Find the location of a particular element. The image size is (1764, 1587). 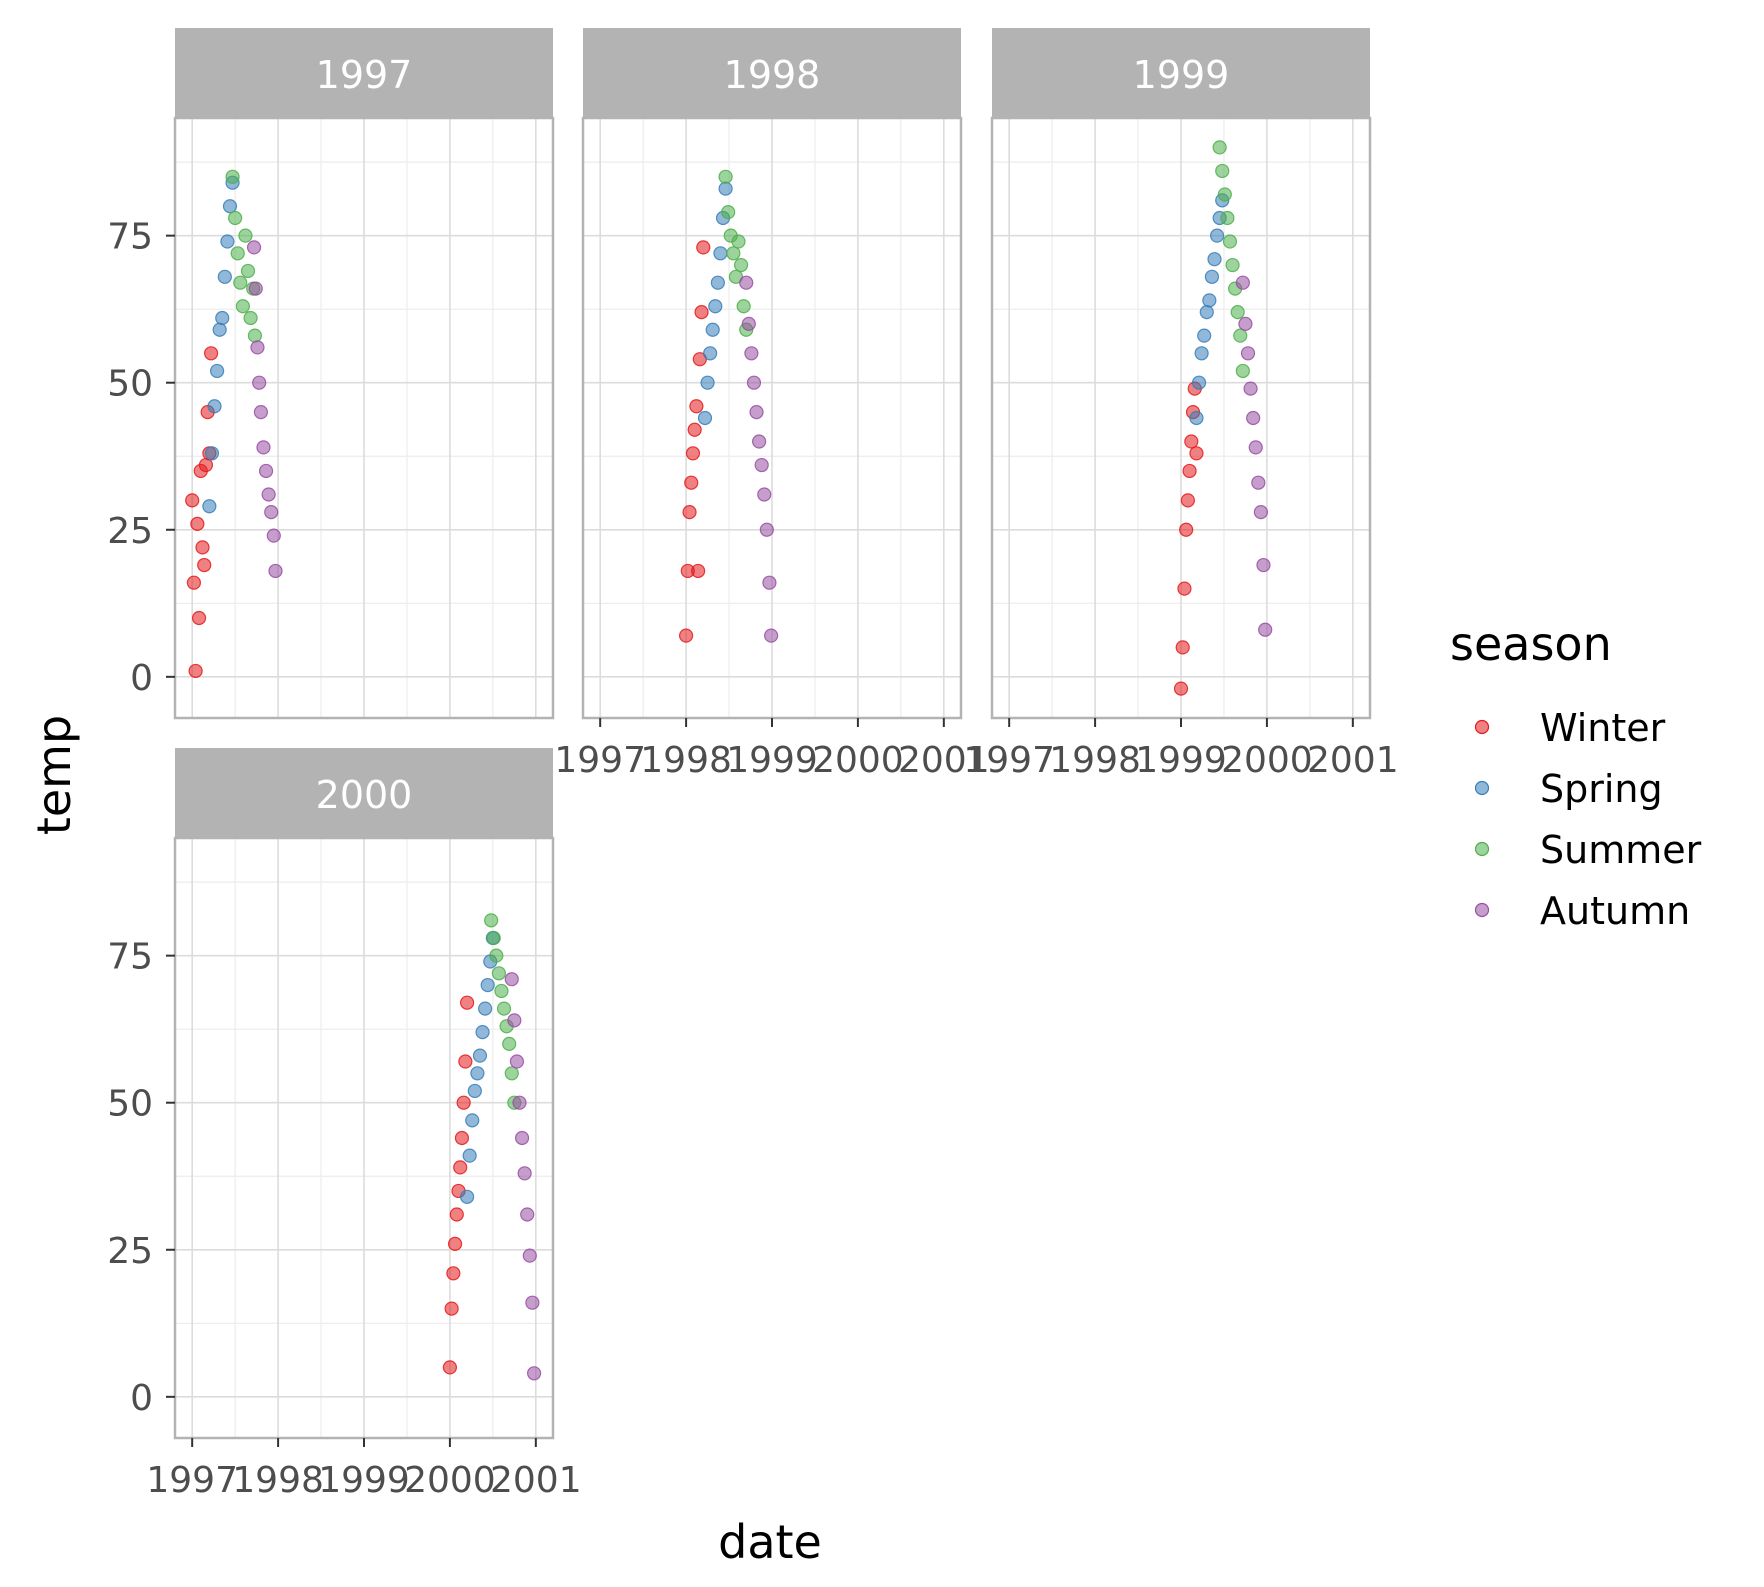

facet-strip-label: 2000 is located at coordinates (364, 795).